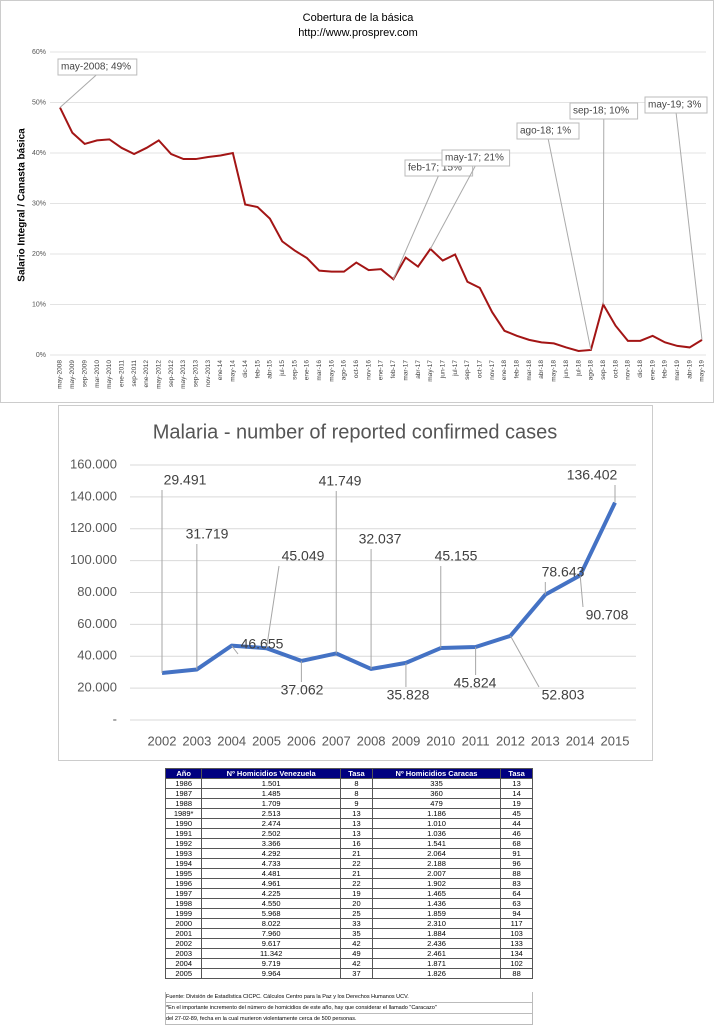 The height and width of the screenshot is (1025, 719). What do you see at coordinates (554, 371) in the screenshot?
I see `x-tick-label: may-18` at bounding box center [554, 371].